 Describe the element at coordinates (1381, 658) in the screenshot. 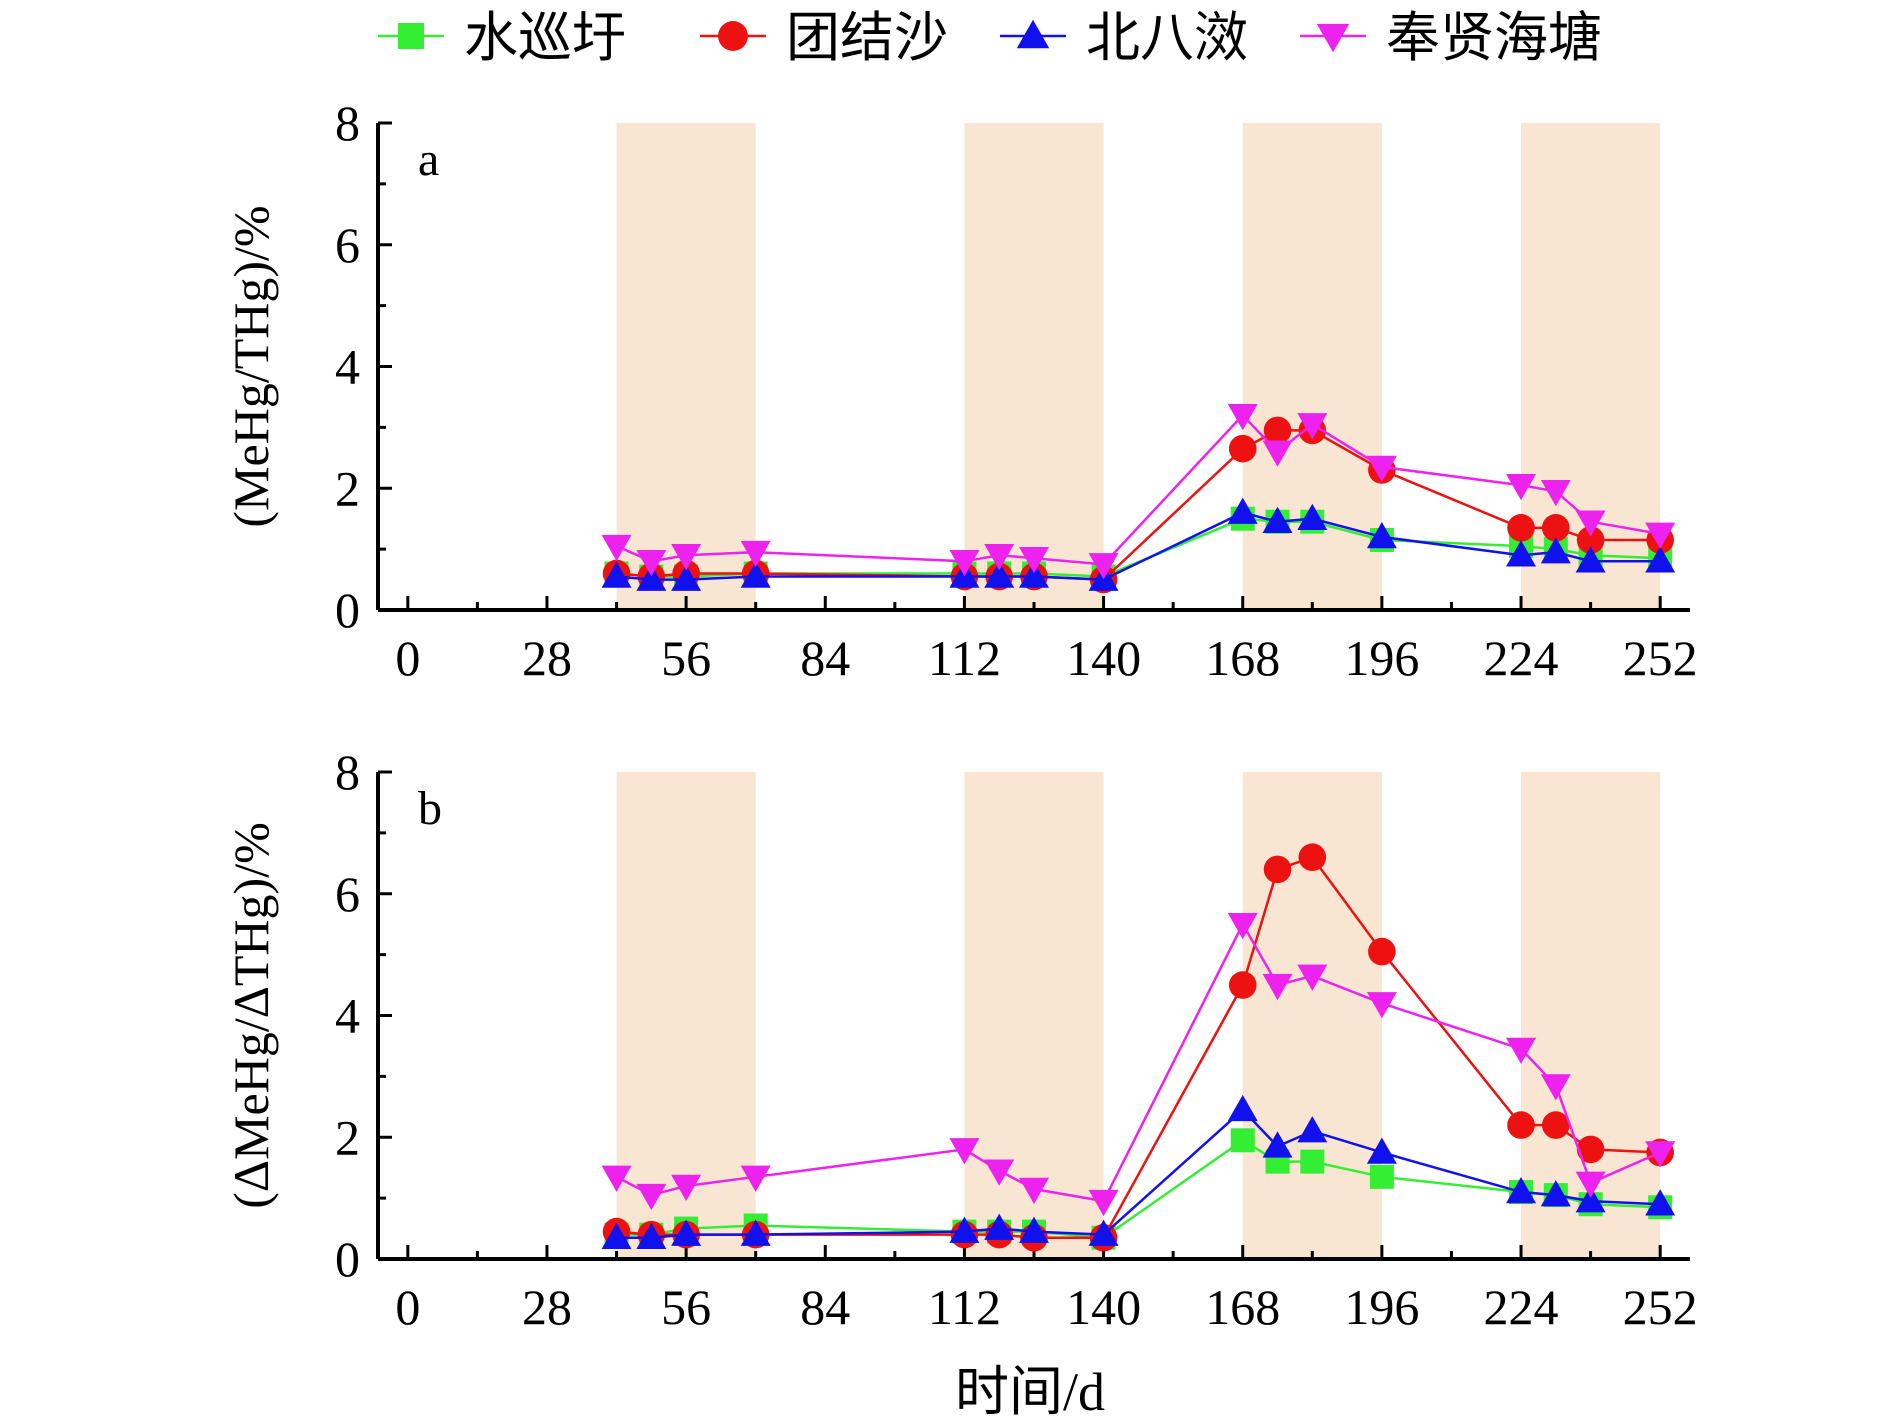

I see `x-tick-label-a-196: 196` at that location.